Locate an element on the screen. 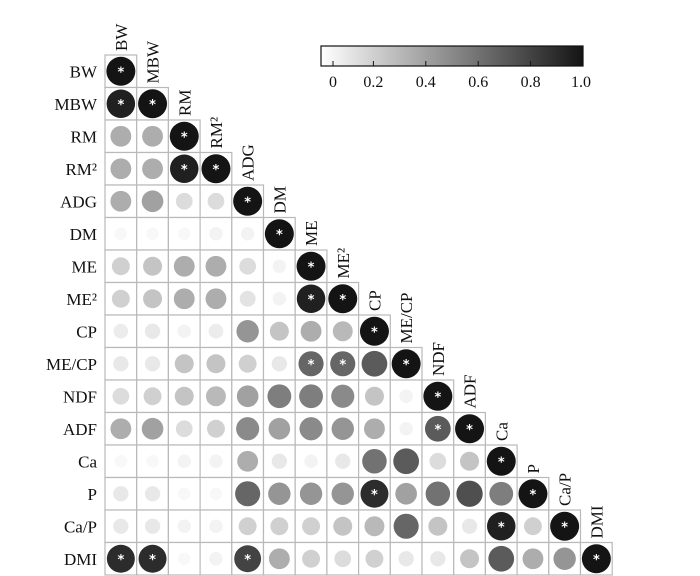 The image size is (700, 576). colorbar-tick-label: 1.0 is located at coordinates (581, 82).